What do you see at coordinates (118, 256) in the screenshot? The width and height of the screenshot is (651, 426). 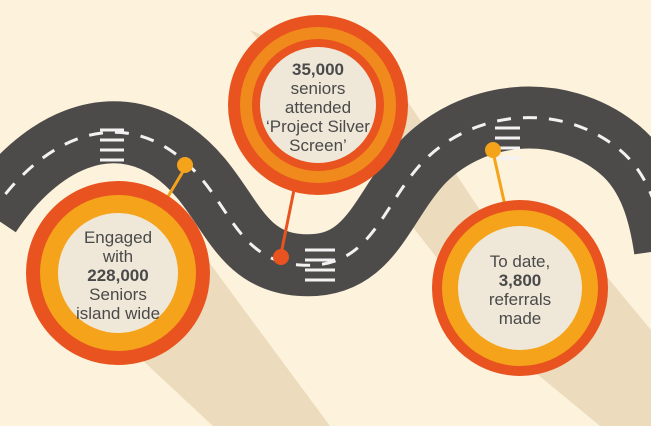 I see `milestone-left-line-2: with` at bounding box center [118, 256].